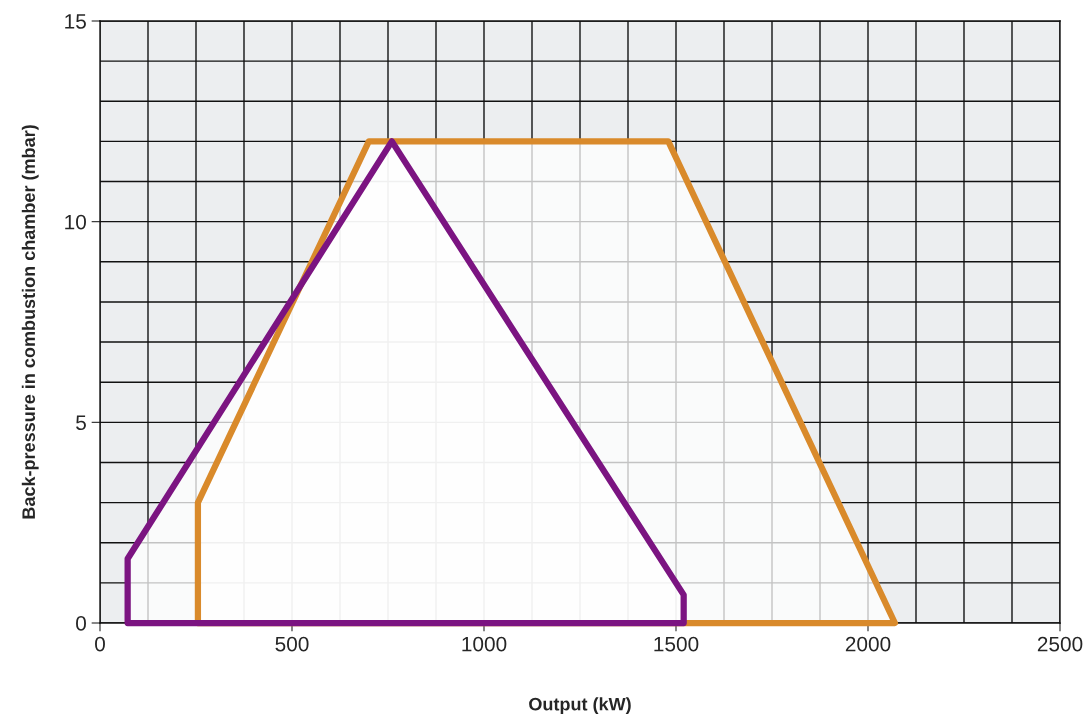 The image size is (1088, 724). What do you see at coordinates (30, 322) in the screenshot?
I see `y-axis-title: Back-pressure in combustion chamber (mbar)` at bounding box center [30, 322].